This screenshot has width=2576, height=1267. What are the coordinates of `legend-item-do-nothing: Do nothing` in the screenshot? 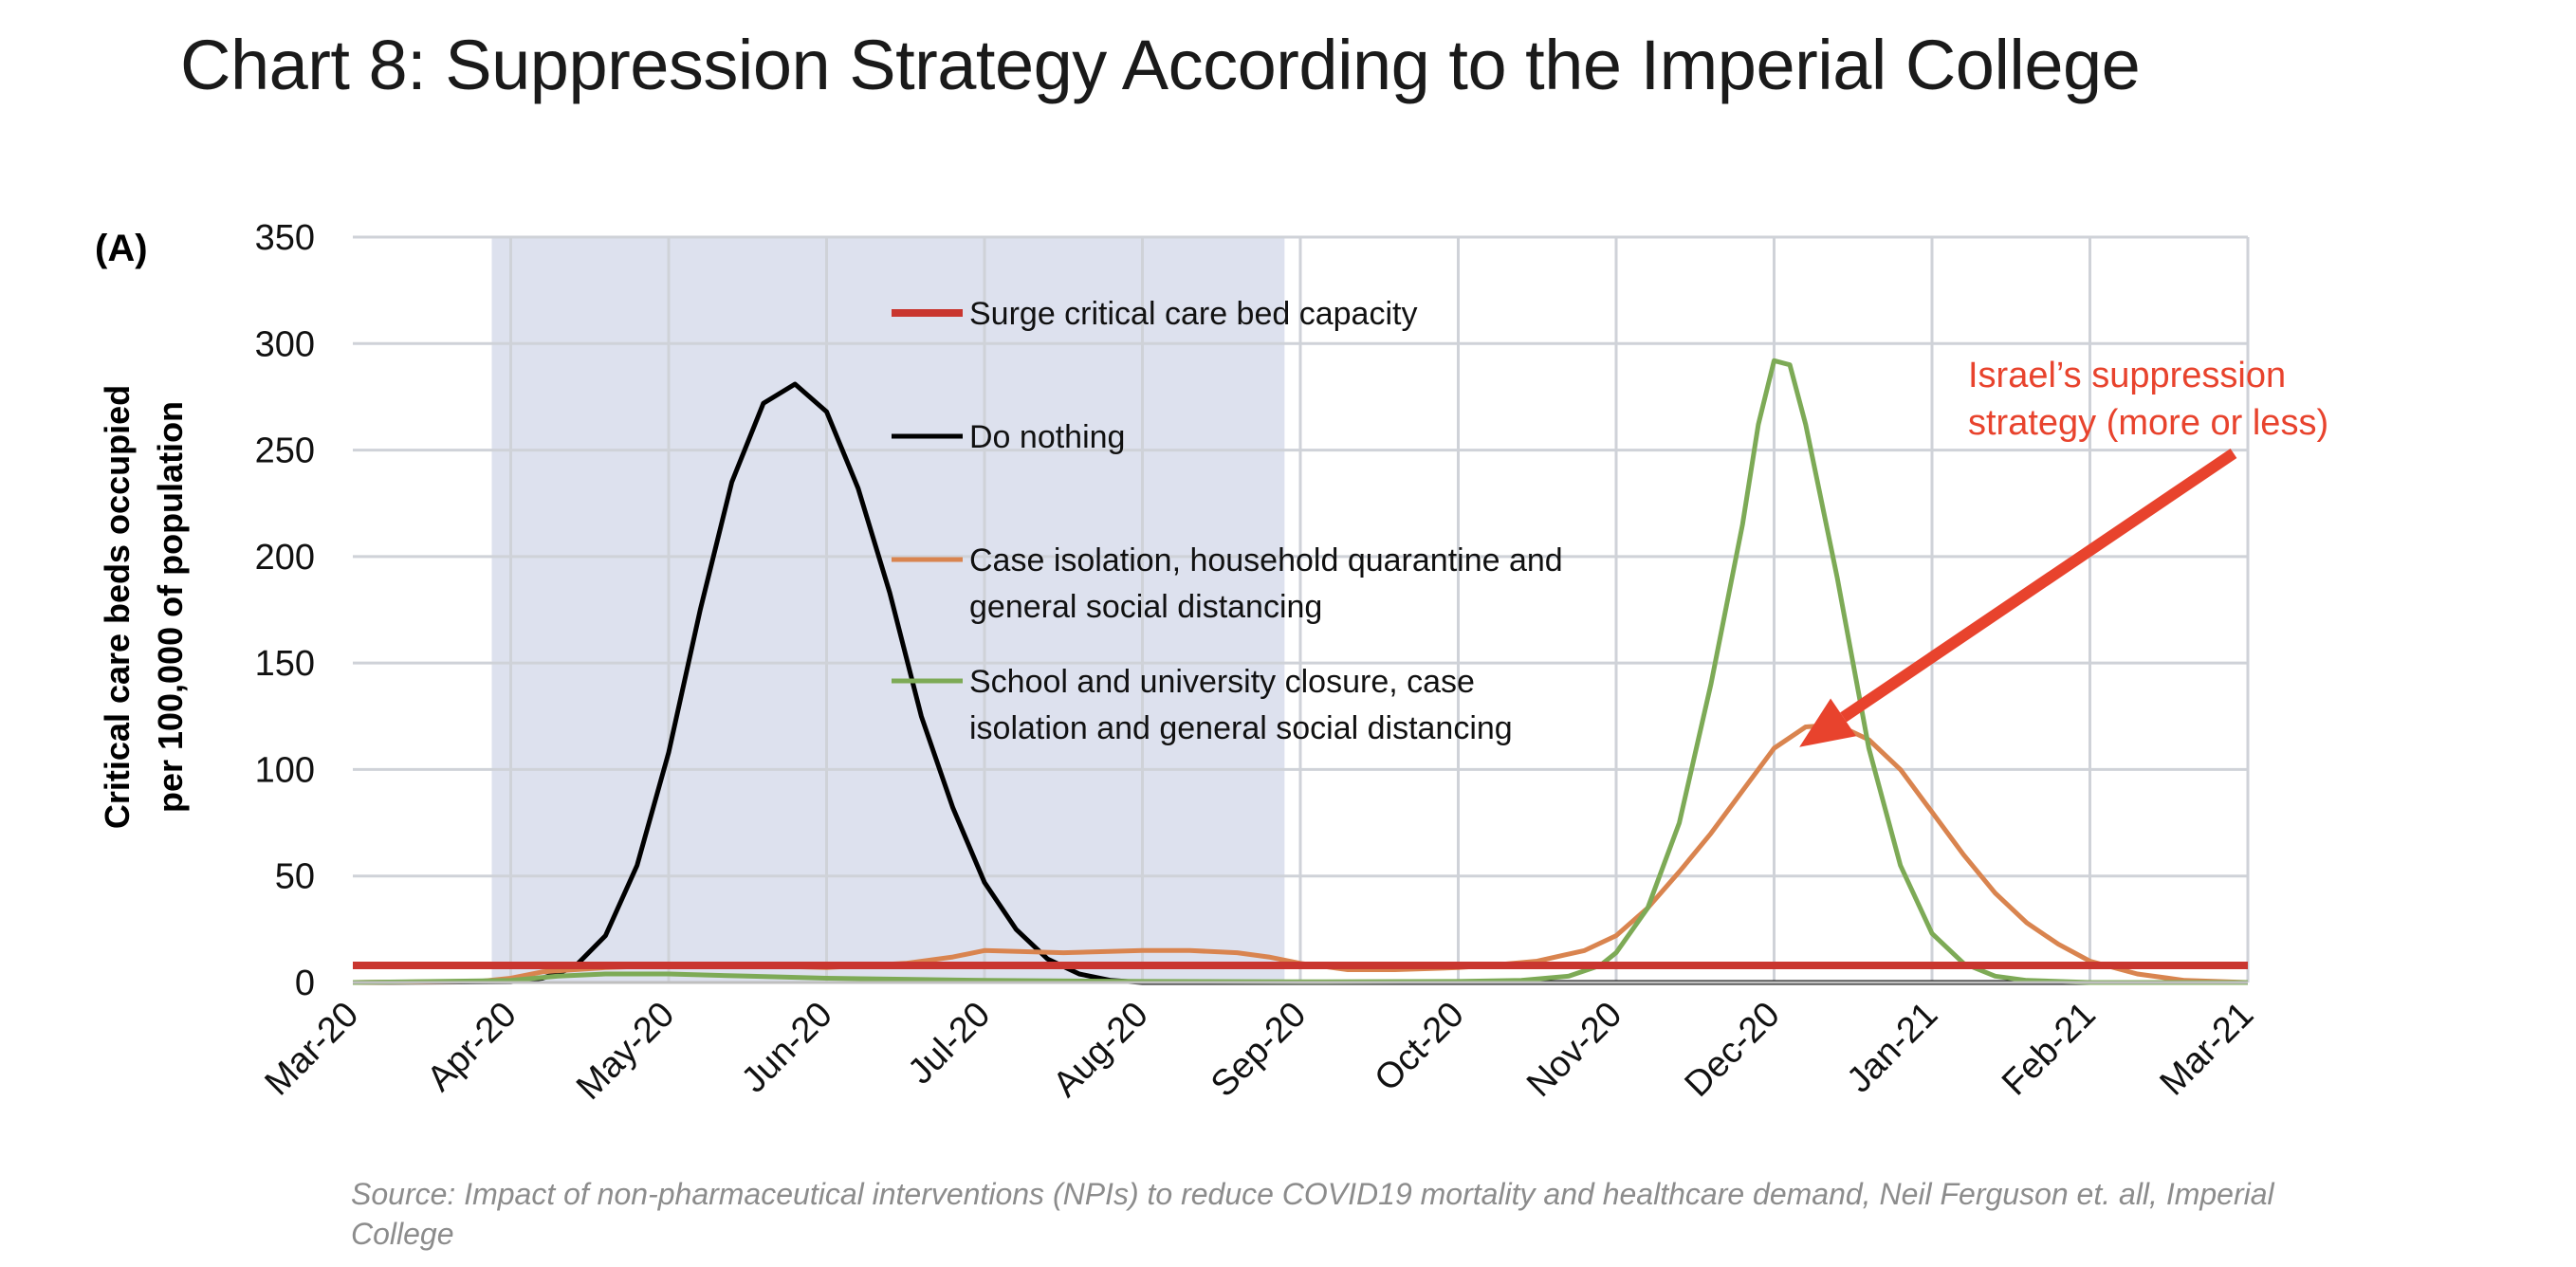 It's located at (1008, 437).